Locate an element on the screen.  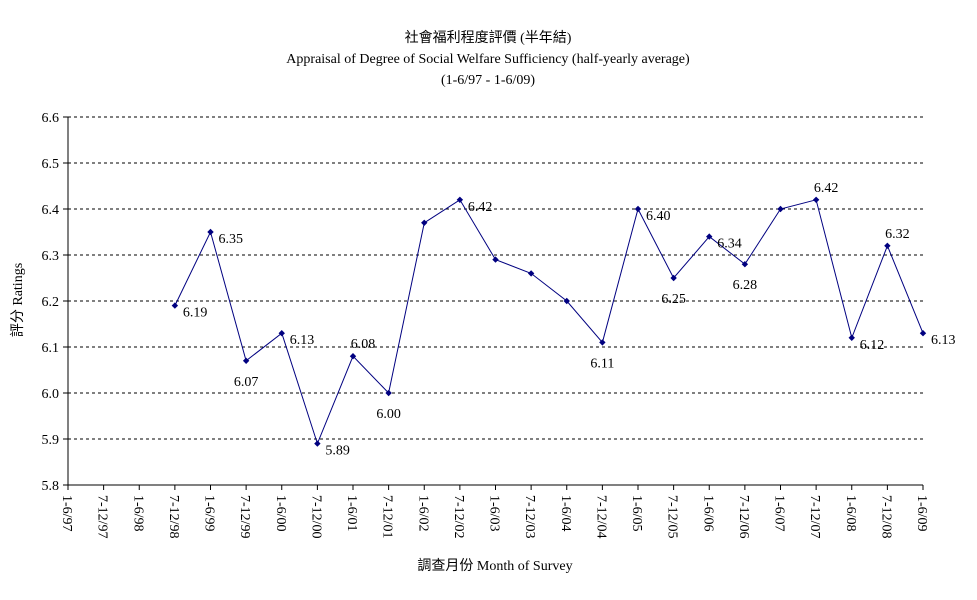
x-tick-label: 1-6/05 is located at coordinates (636, 513).